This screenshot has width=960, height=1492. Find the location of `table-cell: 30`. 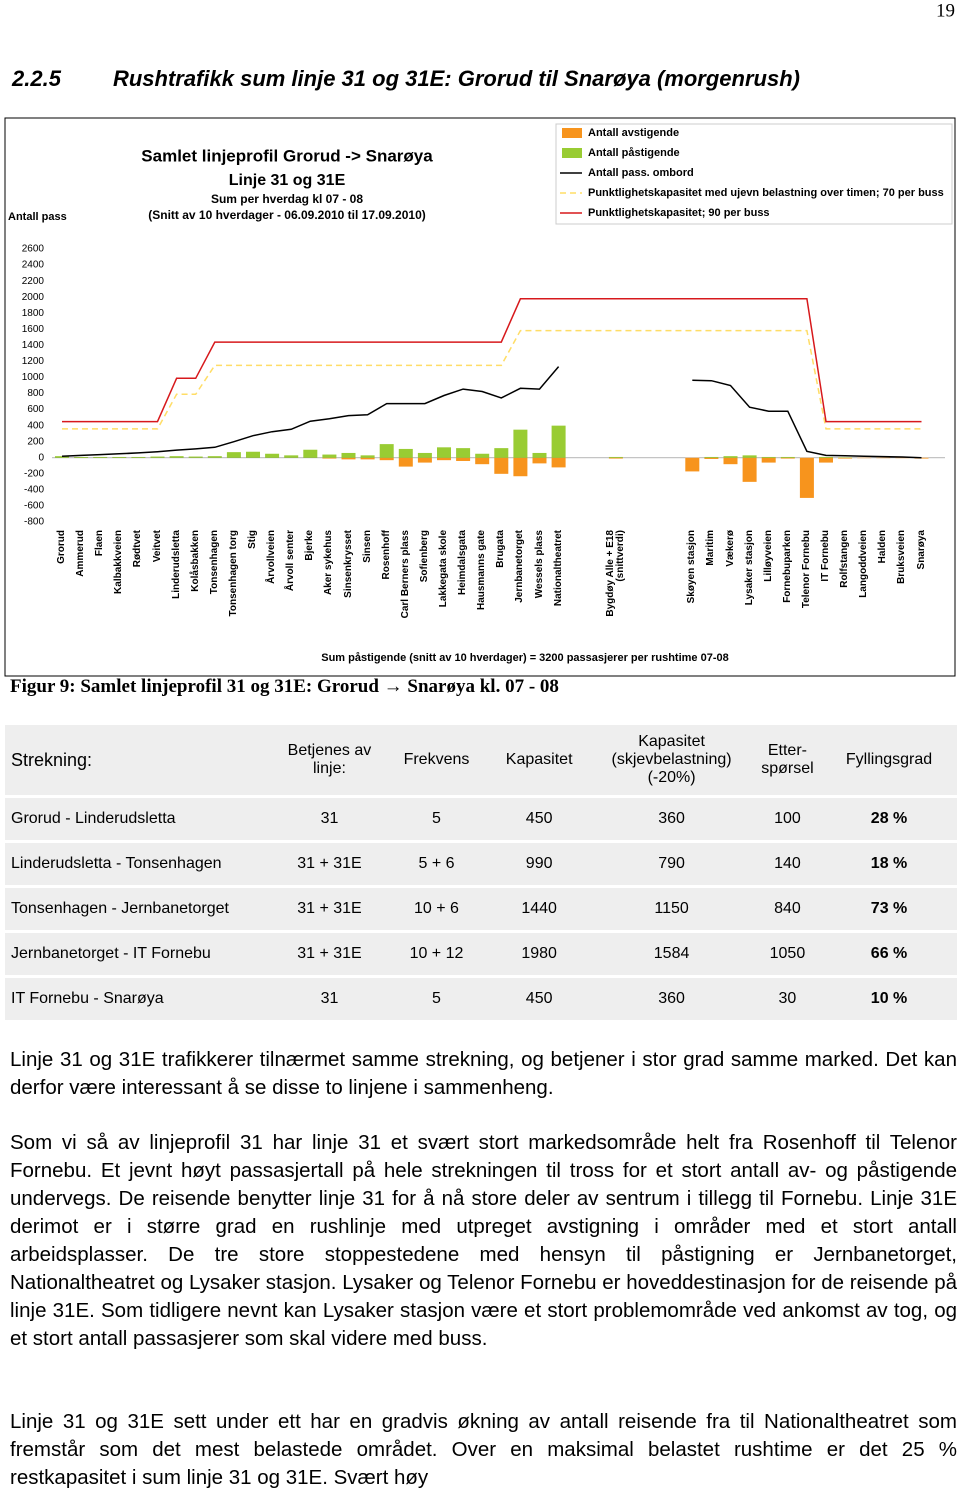

table-cell: 30 is located at coordinates (787, 999).